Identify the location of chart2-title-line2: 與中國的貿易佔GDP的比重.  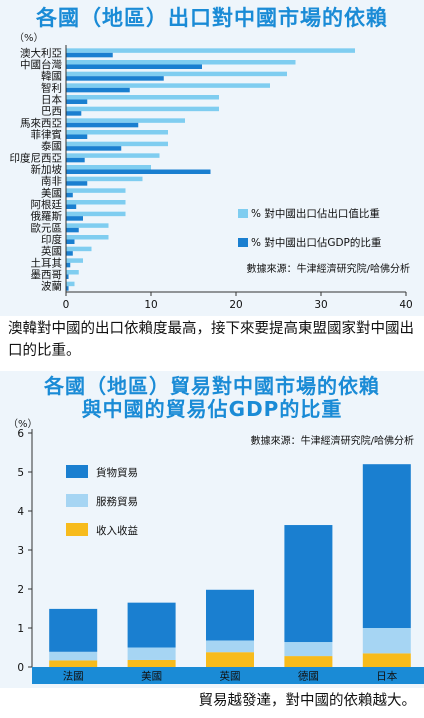
(212, 409).